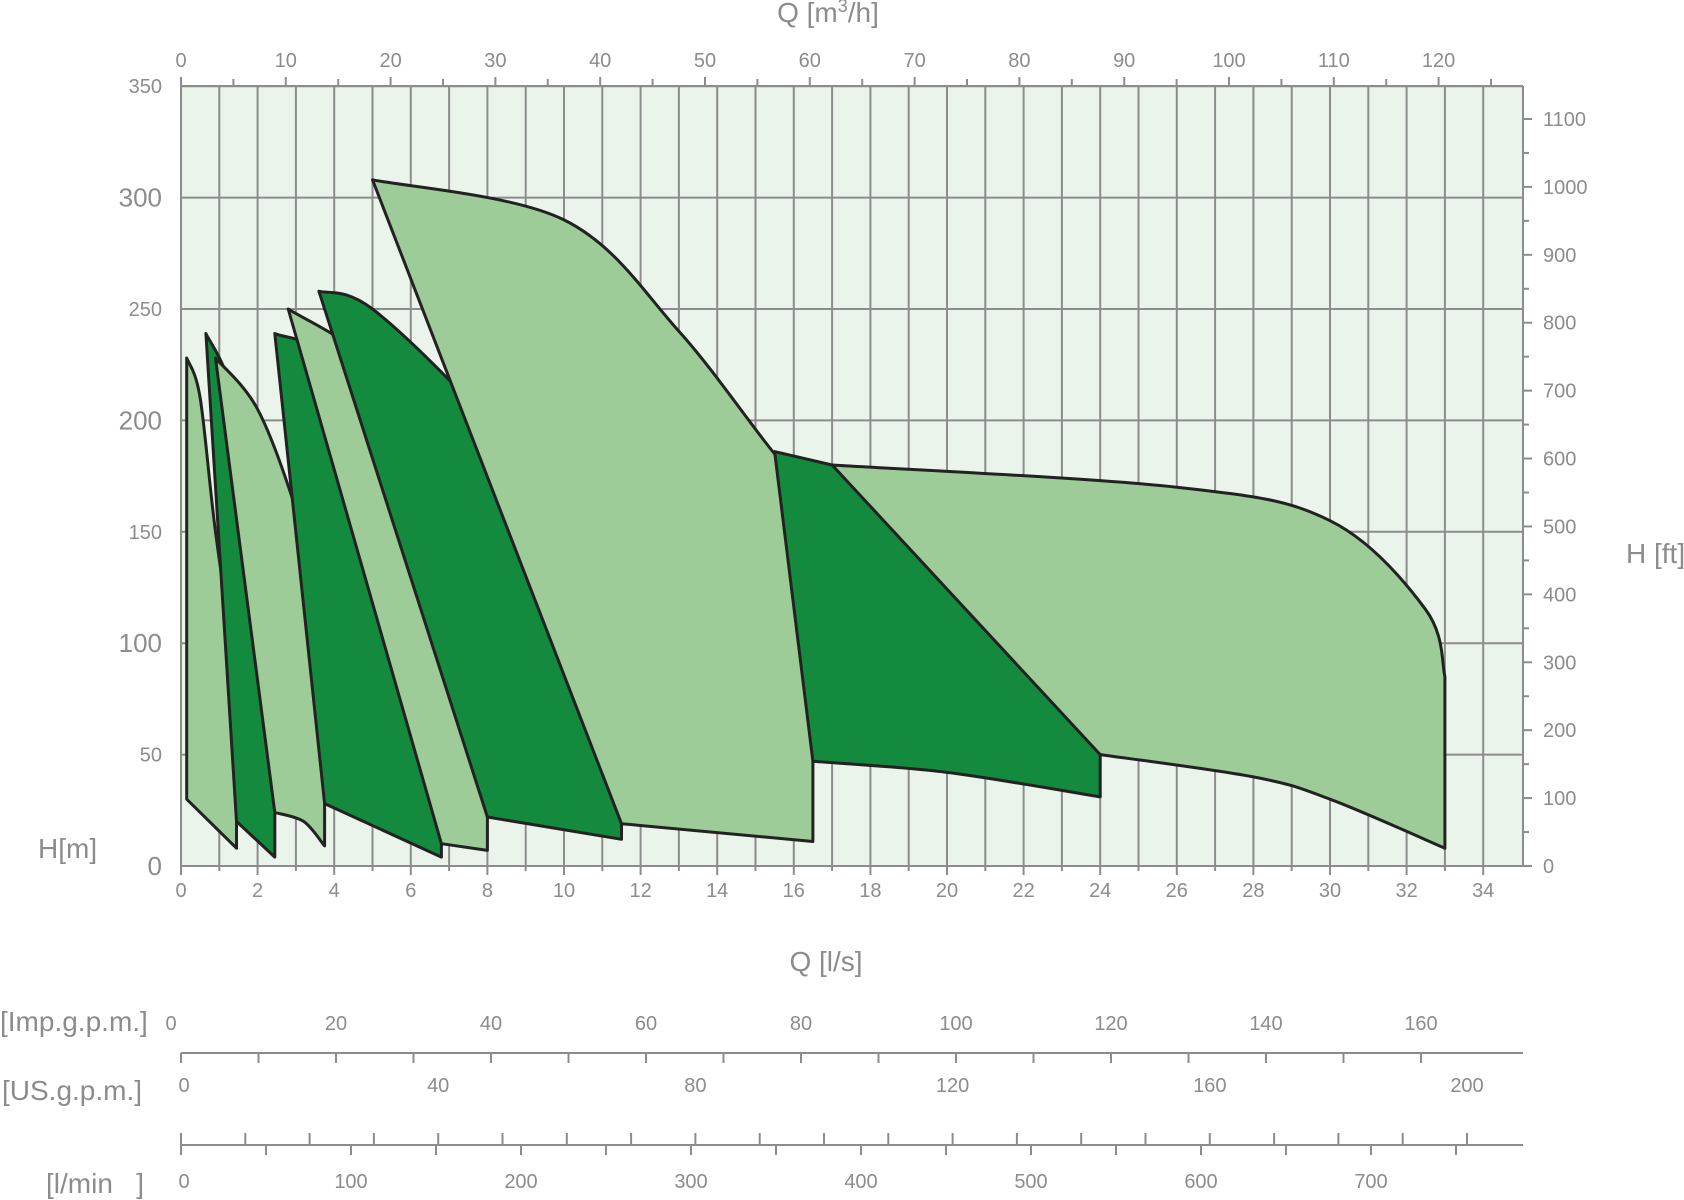  What do you see at coordinates (140, 643) in the screenshot?
I see `y-tick-label: 100` at bounding box center [140, 643].